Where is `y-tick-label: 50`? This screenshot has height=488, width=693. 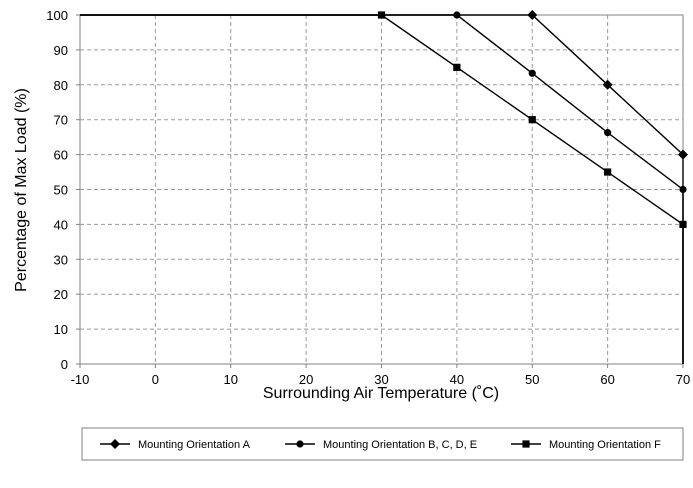 y-tick-label: 50 is located at coordinates (61, 190).